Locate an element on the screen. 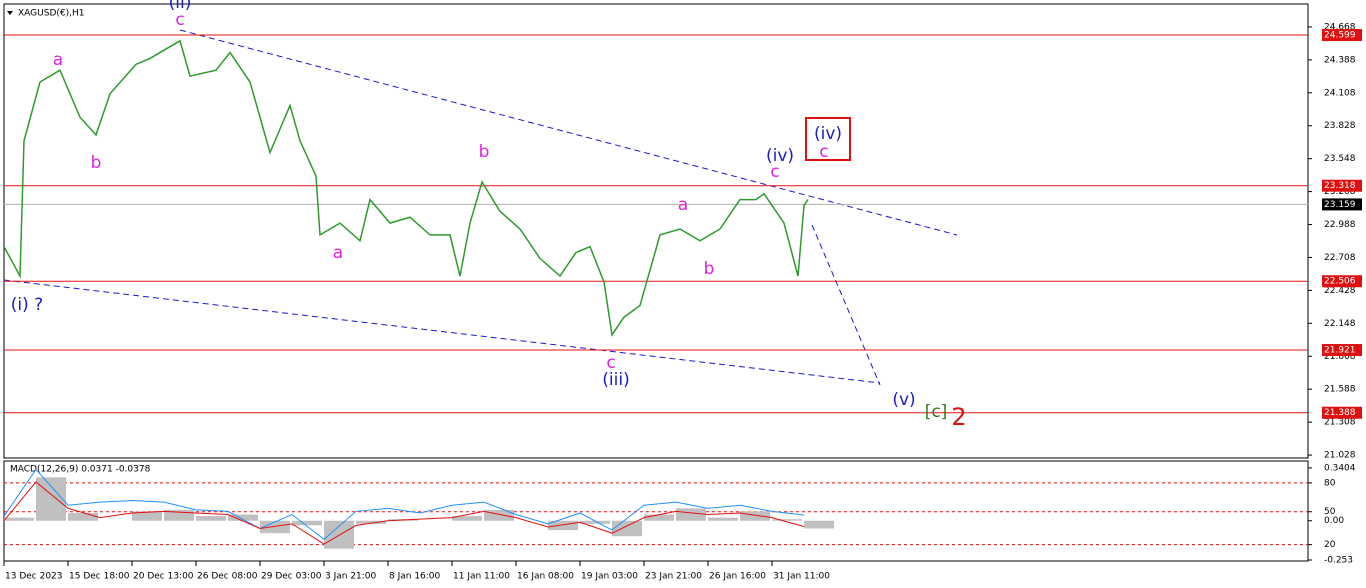 The image size is (1366, 588). level-label: 22.506 is located at coordinates (1340, 282).